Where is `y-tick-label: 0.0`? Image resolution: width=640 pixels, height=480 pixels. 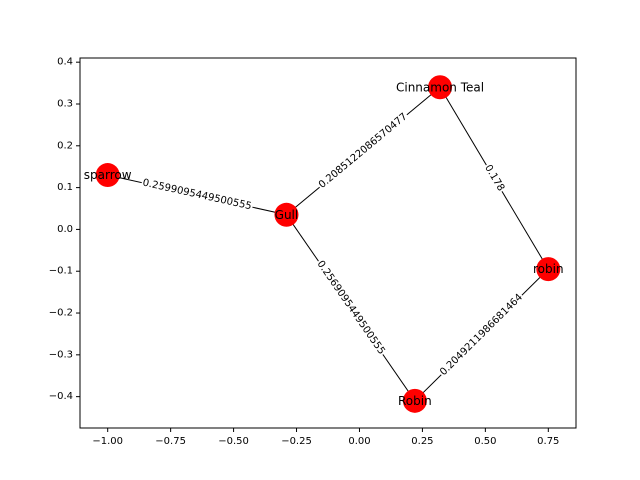 y-tick-label: 0.0 is located at coordinates (65, 229).